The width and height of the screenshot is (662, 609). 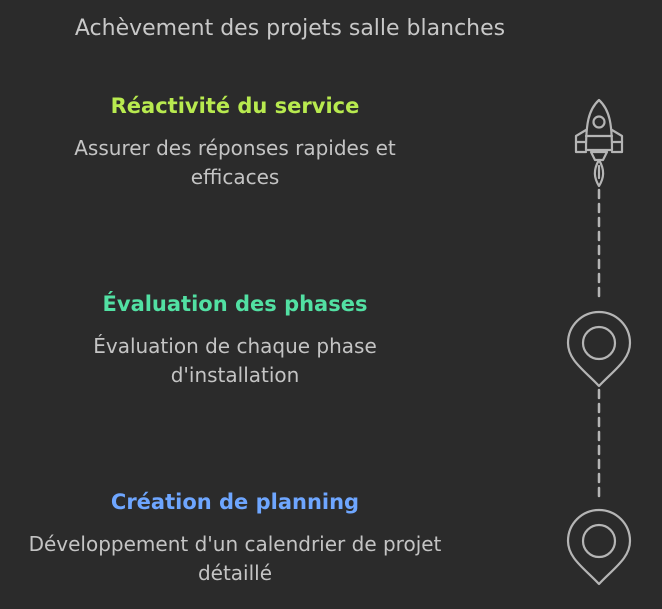 I want to click on rocket-icon, so click(x=599, y=143).